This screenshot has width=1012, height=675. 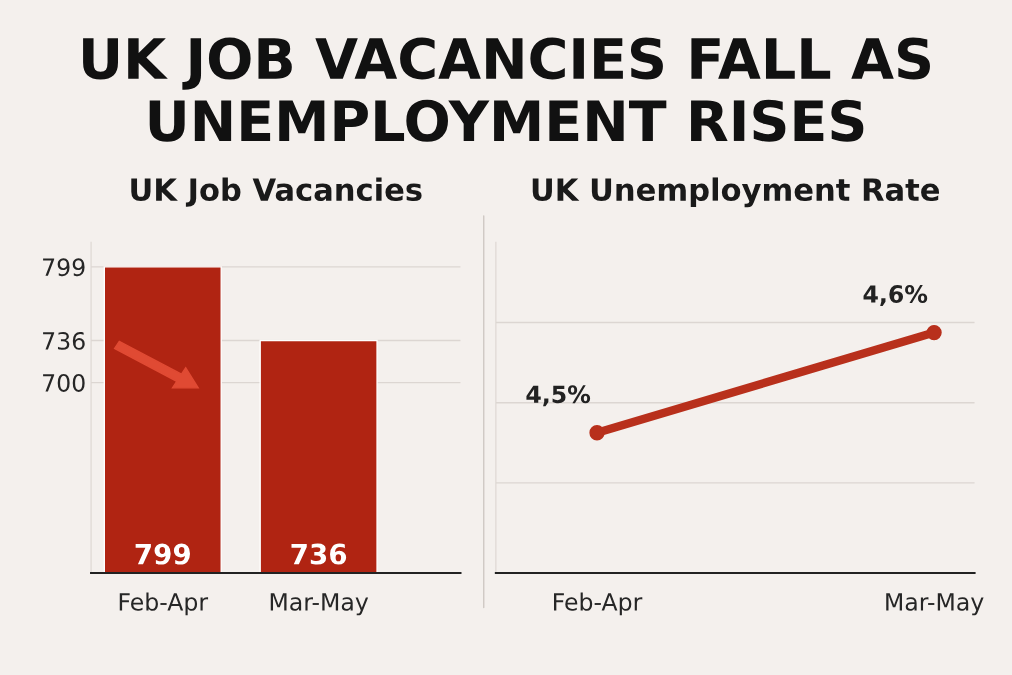 I want to click on text: UK JOB VACANCIES FALL AS UNEMPLOYMENT RISES, so click(x=506, y=89).